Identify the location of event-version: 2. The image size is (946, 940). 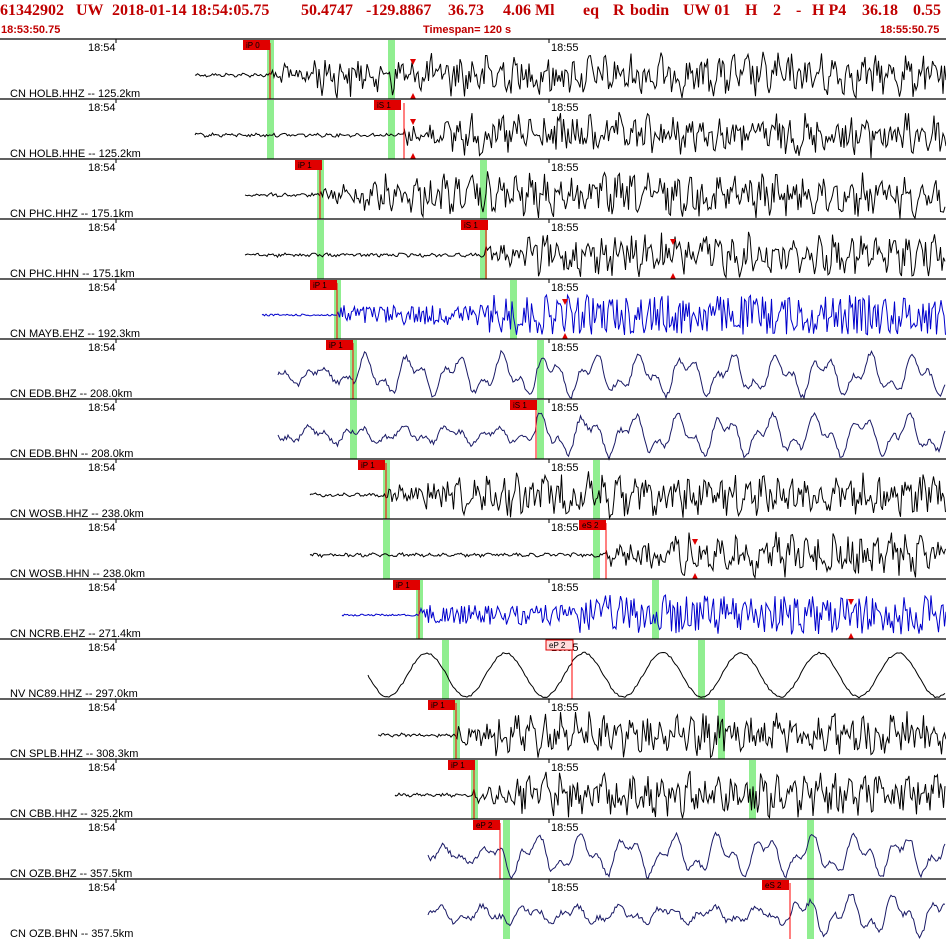
(777, 10).